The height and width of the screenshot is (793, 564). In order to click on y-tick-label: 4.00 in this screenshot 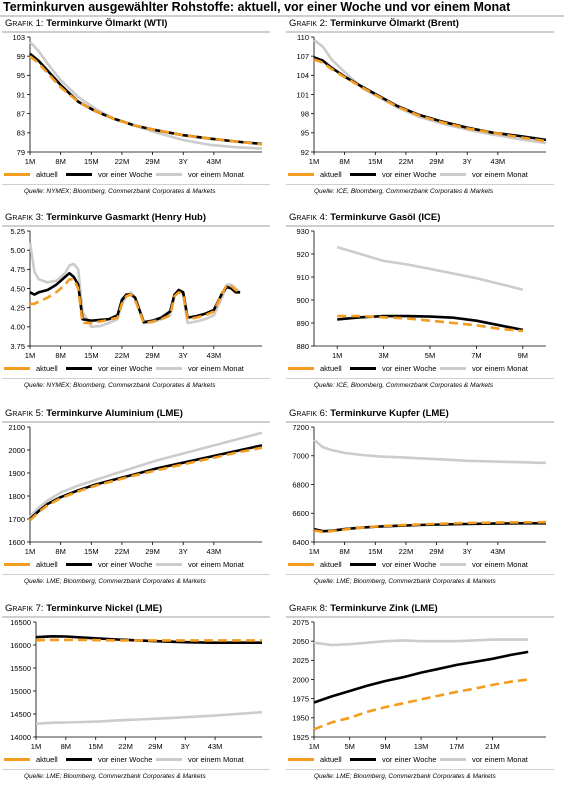, I will do `click(17, 327)`.